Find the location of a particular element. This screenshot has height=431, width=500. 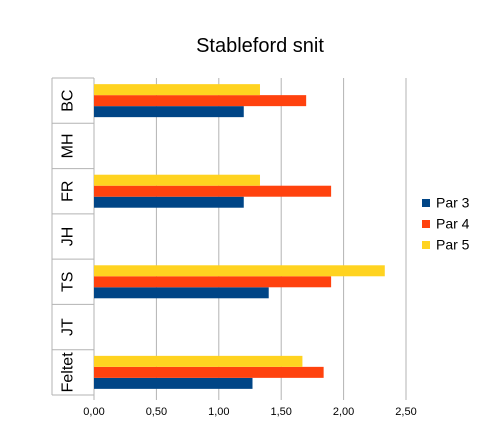

category-label: JT is located at coordinates (68, 327).